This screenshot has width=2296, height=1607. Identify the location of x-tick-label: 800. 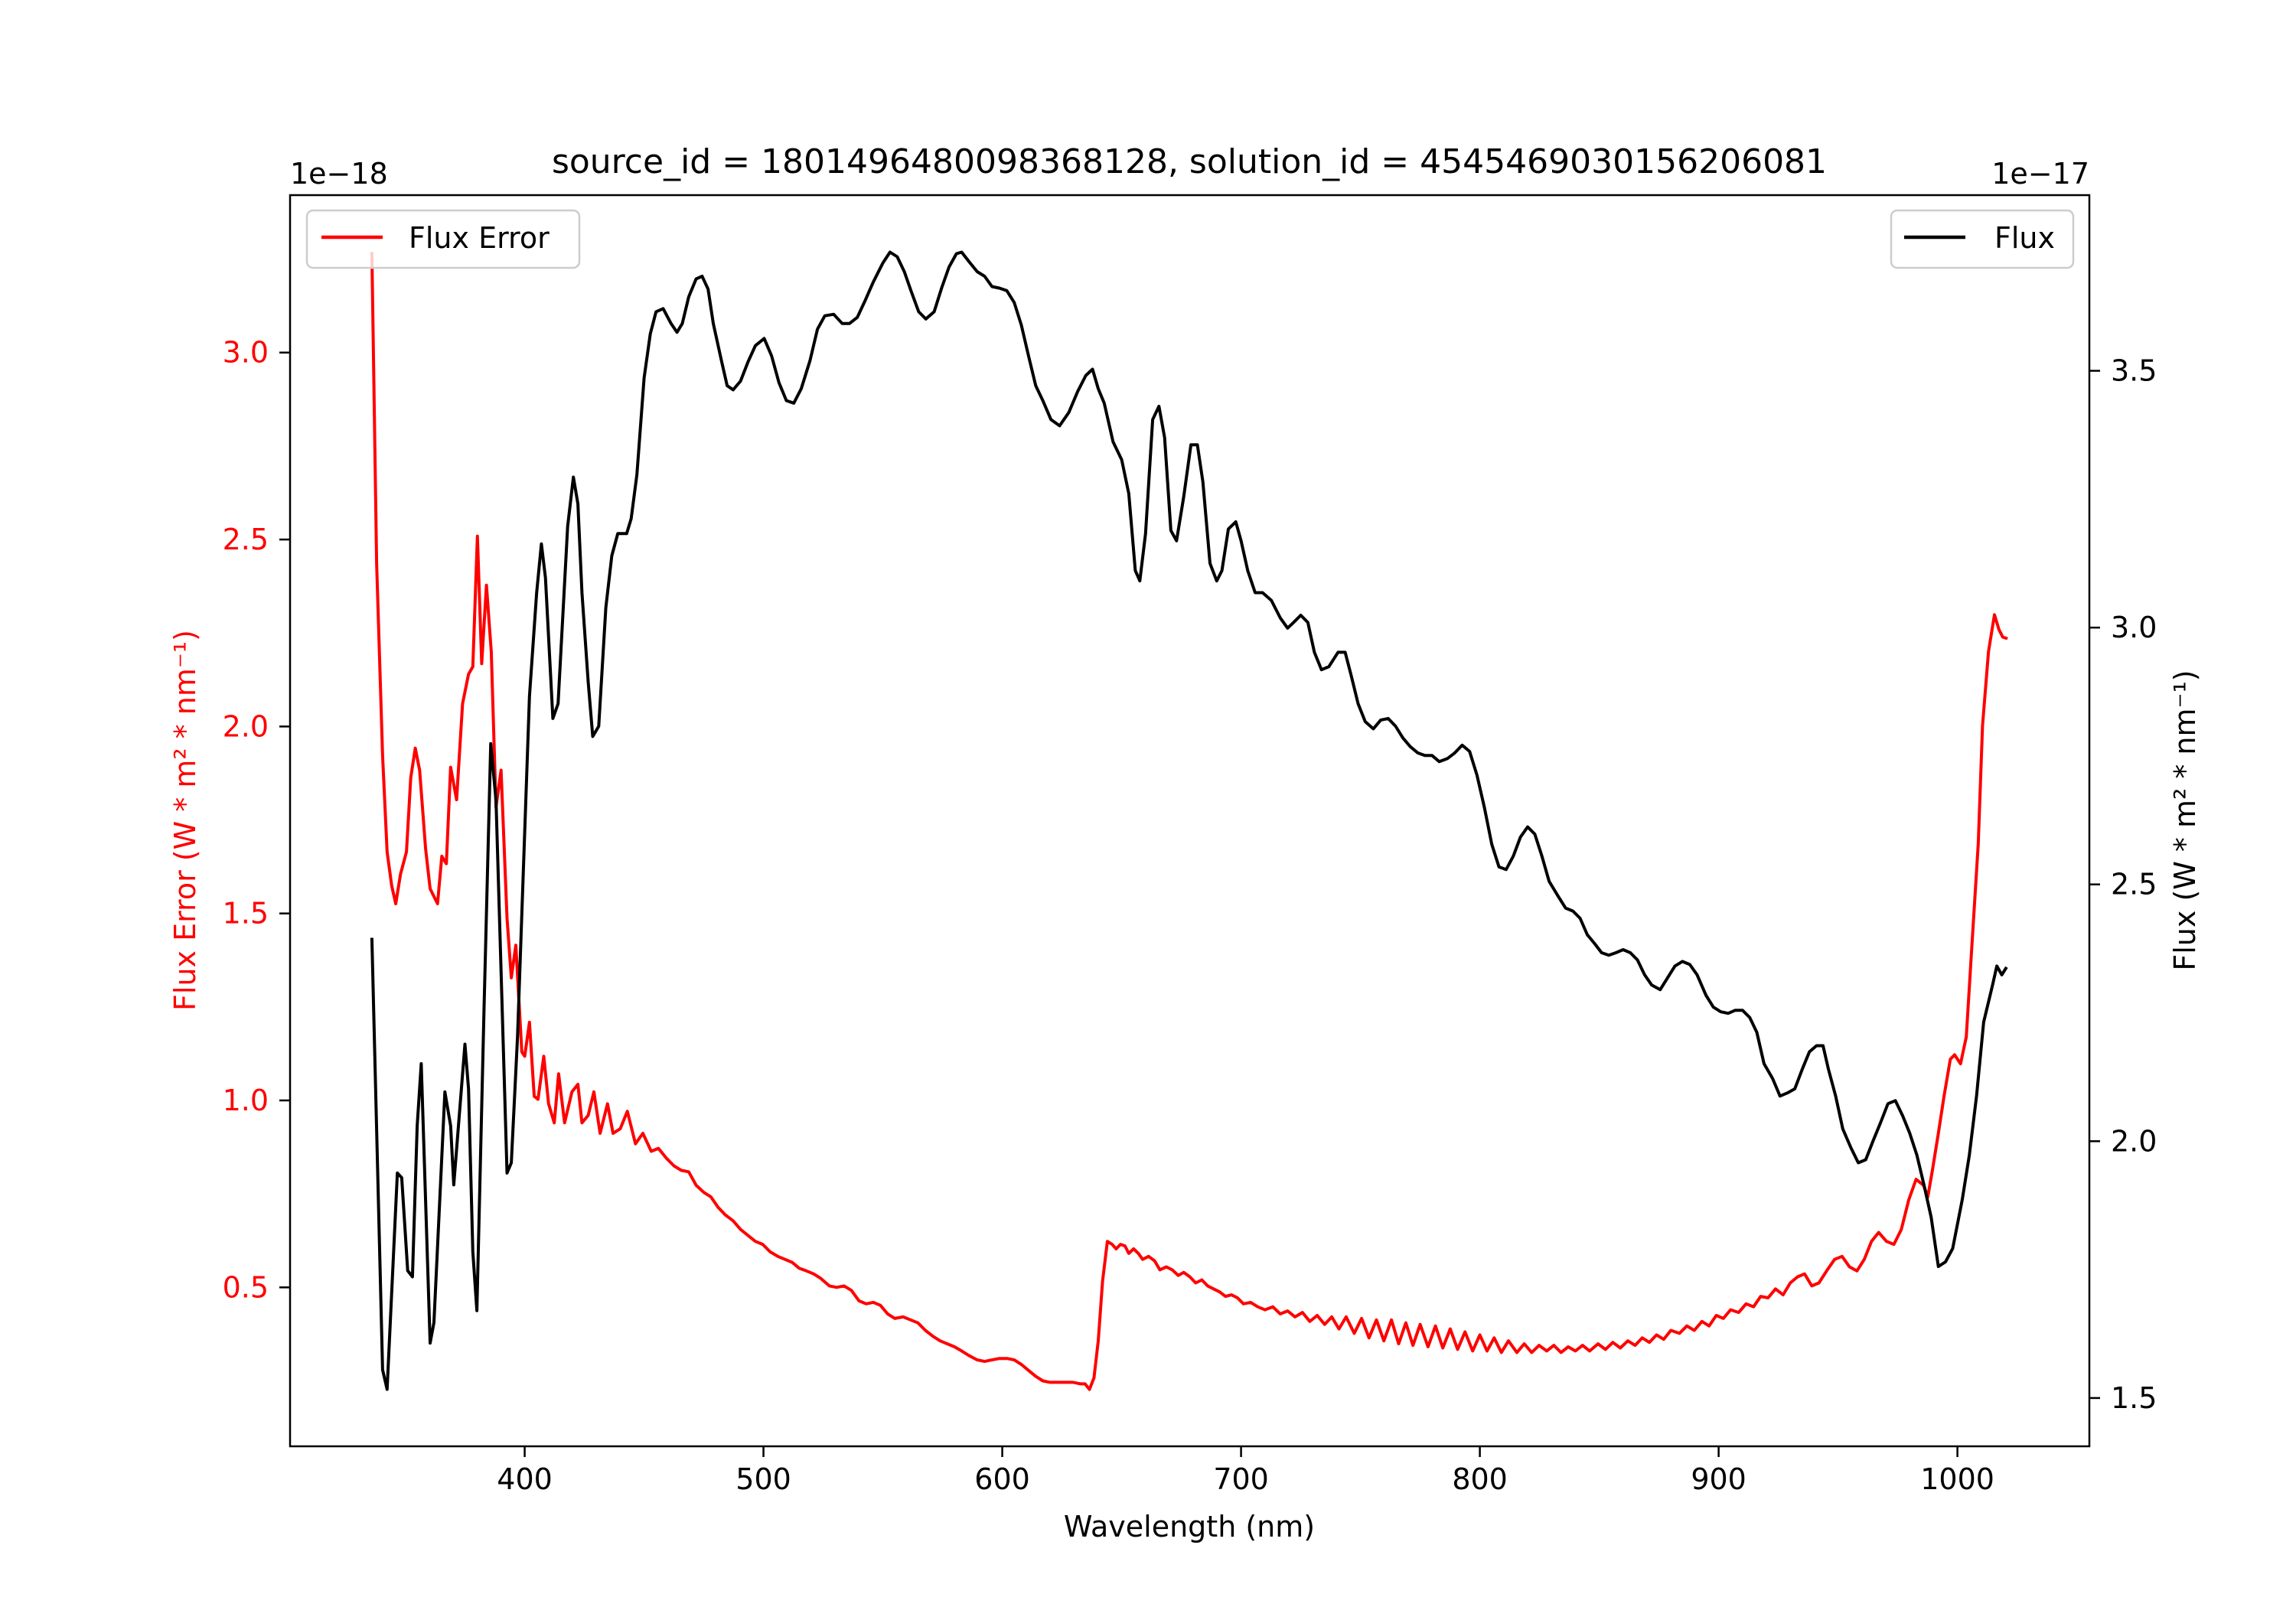
(1480, 1479).